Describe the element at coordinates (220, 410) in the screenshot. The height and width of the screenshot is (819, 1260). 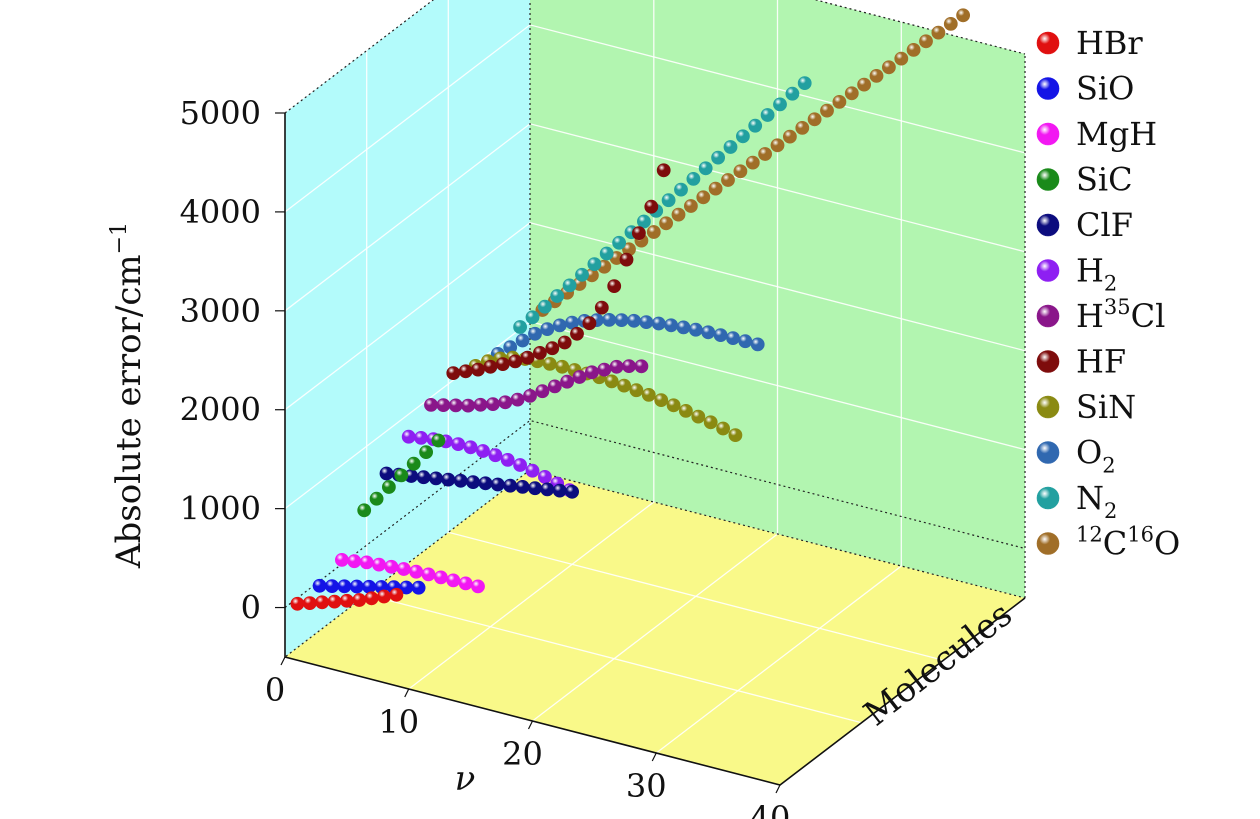
I see `z-tick-label: 2000` at that location.